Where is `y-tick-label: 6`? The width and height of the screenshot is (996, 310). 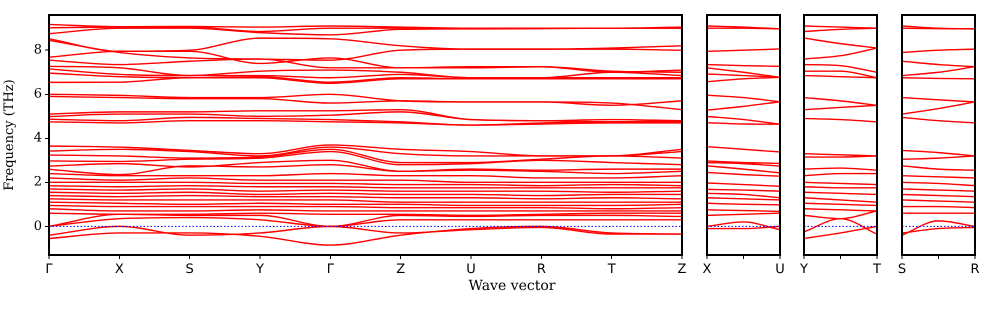
y-tick-label: 6 is located at coordinates (38, 94).